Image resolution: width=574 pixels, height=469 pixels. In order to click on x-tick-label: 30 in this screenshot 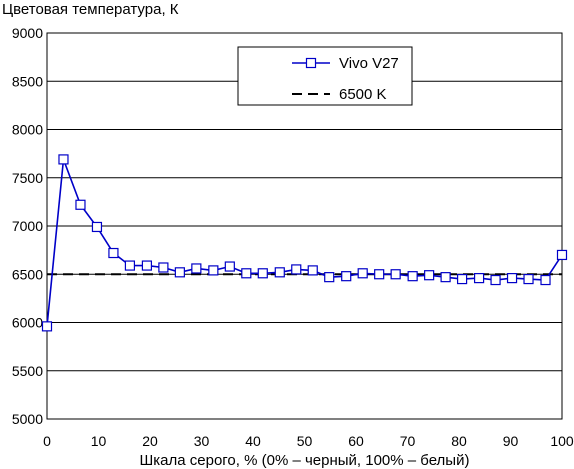, I will do `click(202, 441)`.